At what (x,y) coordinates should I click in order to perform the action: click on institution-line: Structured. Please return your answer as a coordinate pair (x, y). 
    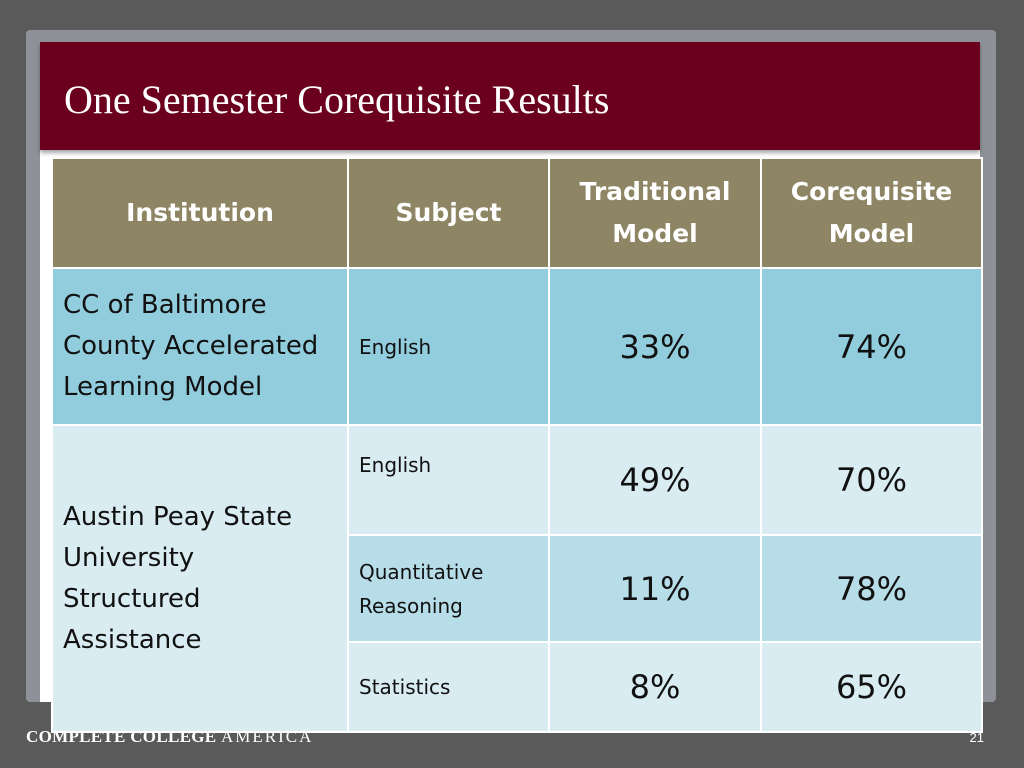
    Looking at the image, I should click on (132, 598).